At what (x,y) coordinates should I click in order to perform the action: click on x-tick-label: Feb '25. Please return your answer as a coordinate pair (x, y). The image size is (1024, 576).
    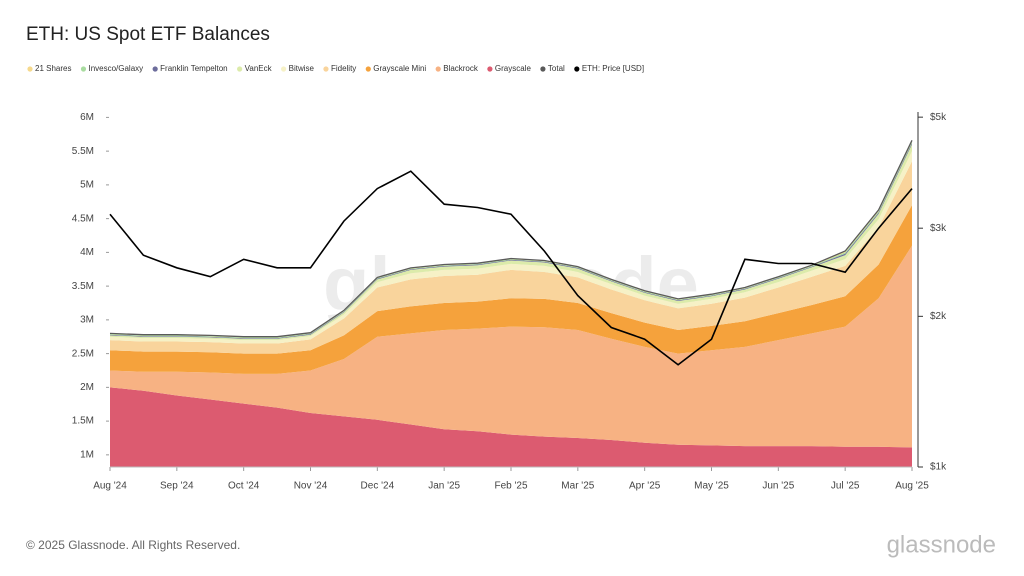
    Looking at the image, I should click on (510, 486).